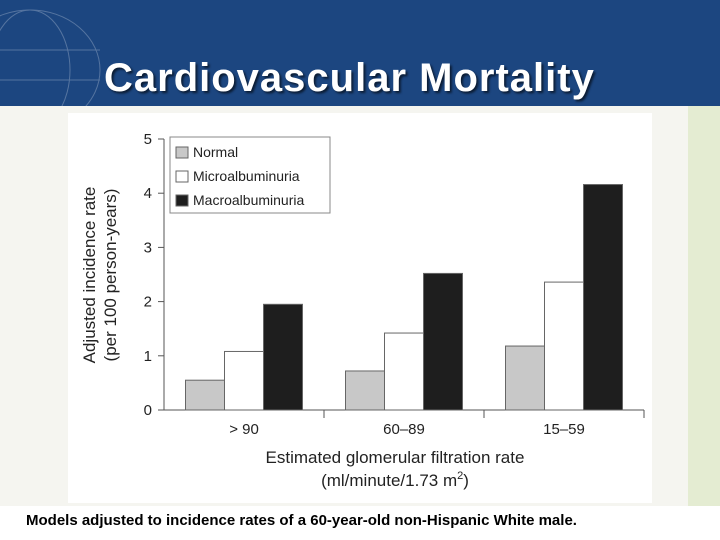 Image resolution: width=720 pixels, height=540 pixels. What do you see at coordinates (182, 200) in the screenshot?
I see `legend-swatch-macroalbuminuria` at bounding box center [182, 200].